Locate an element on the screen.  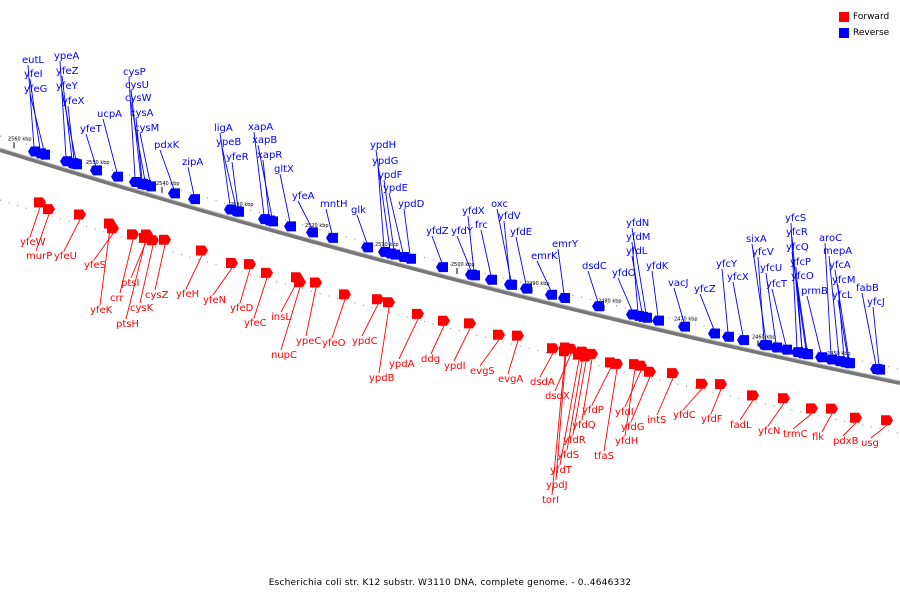
gene-ucp-a-arrow is located at coordinates (117, 176).